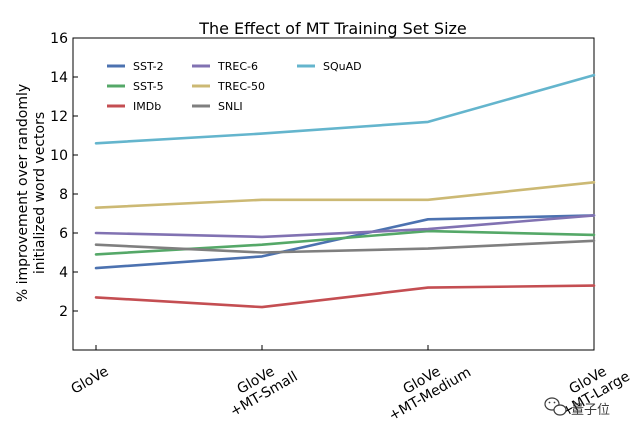  I want to click on legend-label-squad: SQuAD, so click(342, 66).